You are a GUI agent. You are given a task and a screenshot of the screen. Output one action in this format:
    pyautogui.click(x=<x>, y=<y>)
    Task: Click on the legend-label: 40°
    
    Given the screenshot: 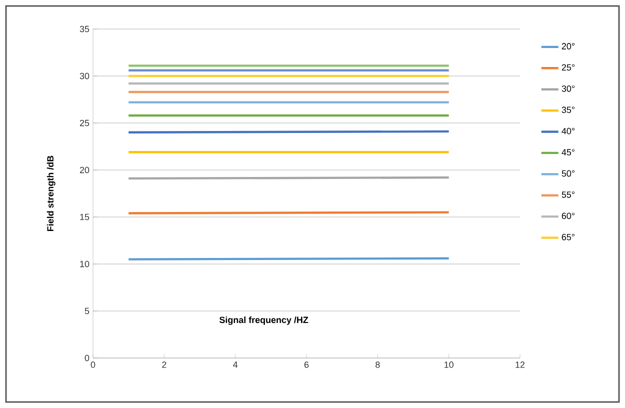 What is the action you would take?
    pyautogui.click(x=568, y=131)
    